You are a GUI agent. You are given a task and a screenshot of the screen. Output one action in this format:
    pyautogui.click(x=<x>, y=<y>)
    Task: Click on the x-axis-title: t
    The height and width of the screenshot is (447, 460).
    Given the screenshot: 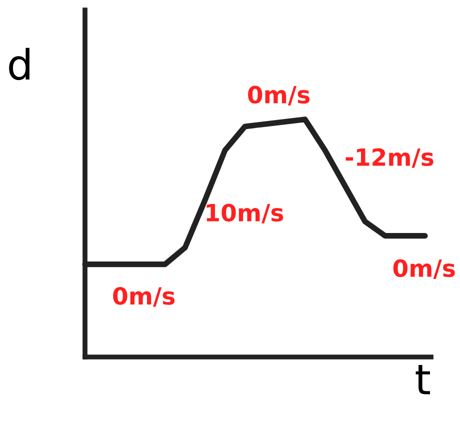 What is the action you would take?
    pyautogui.click(x=423, y=379)
    